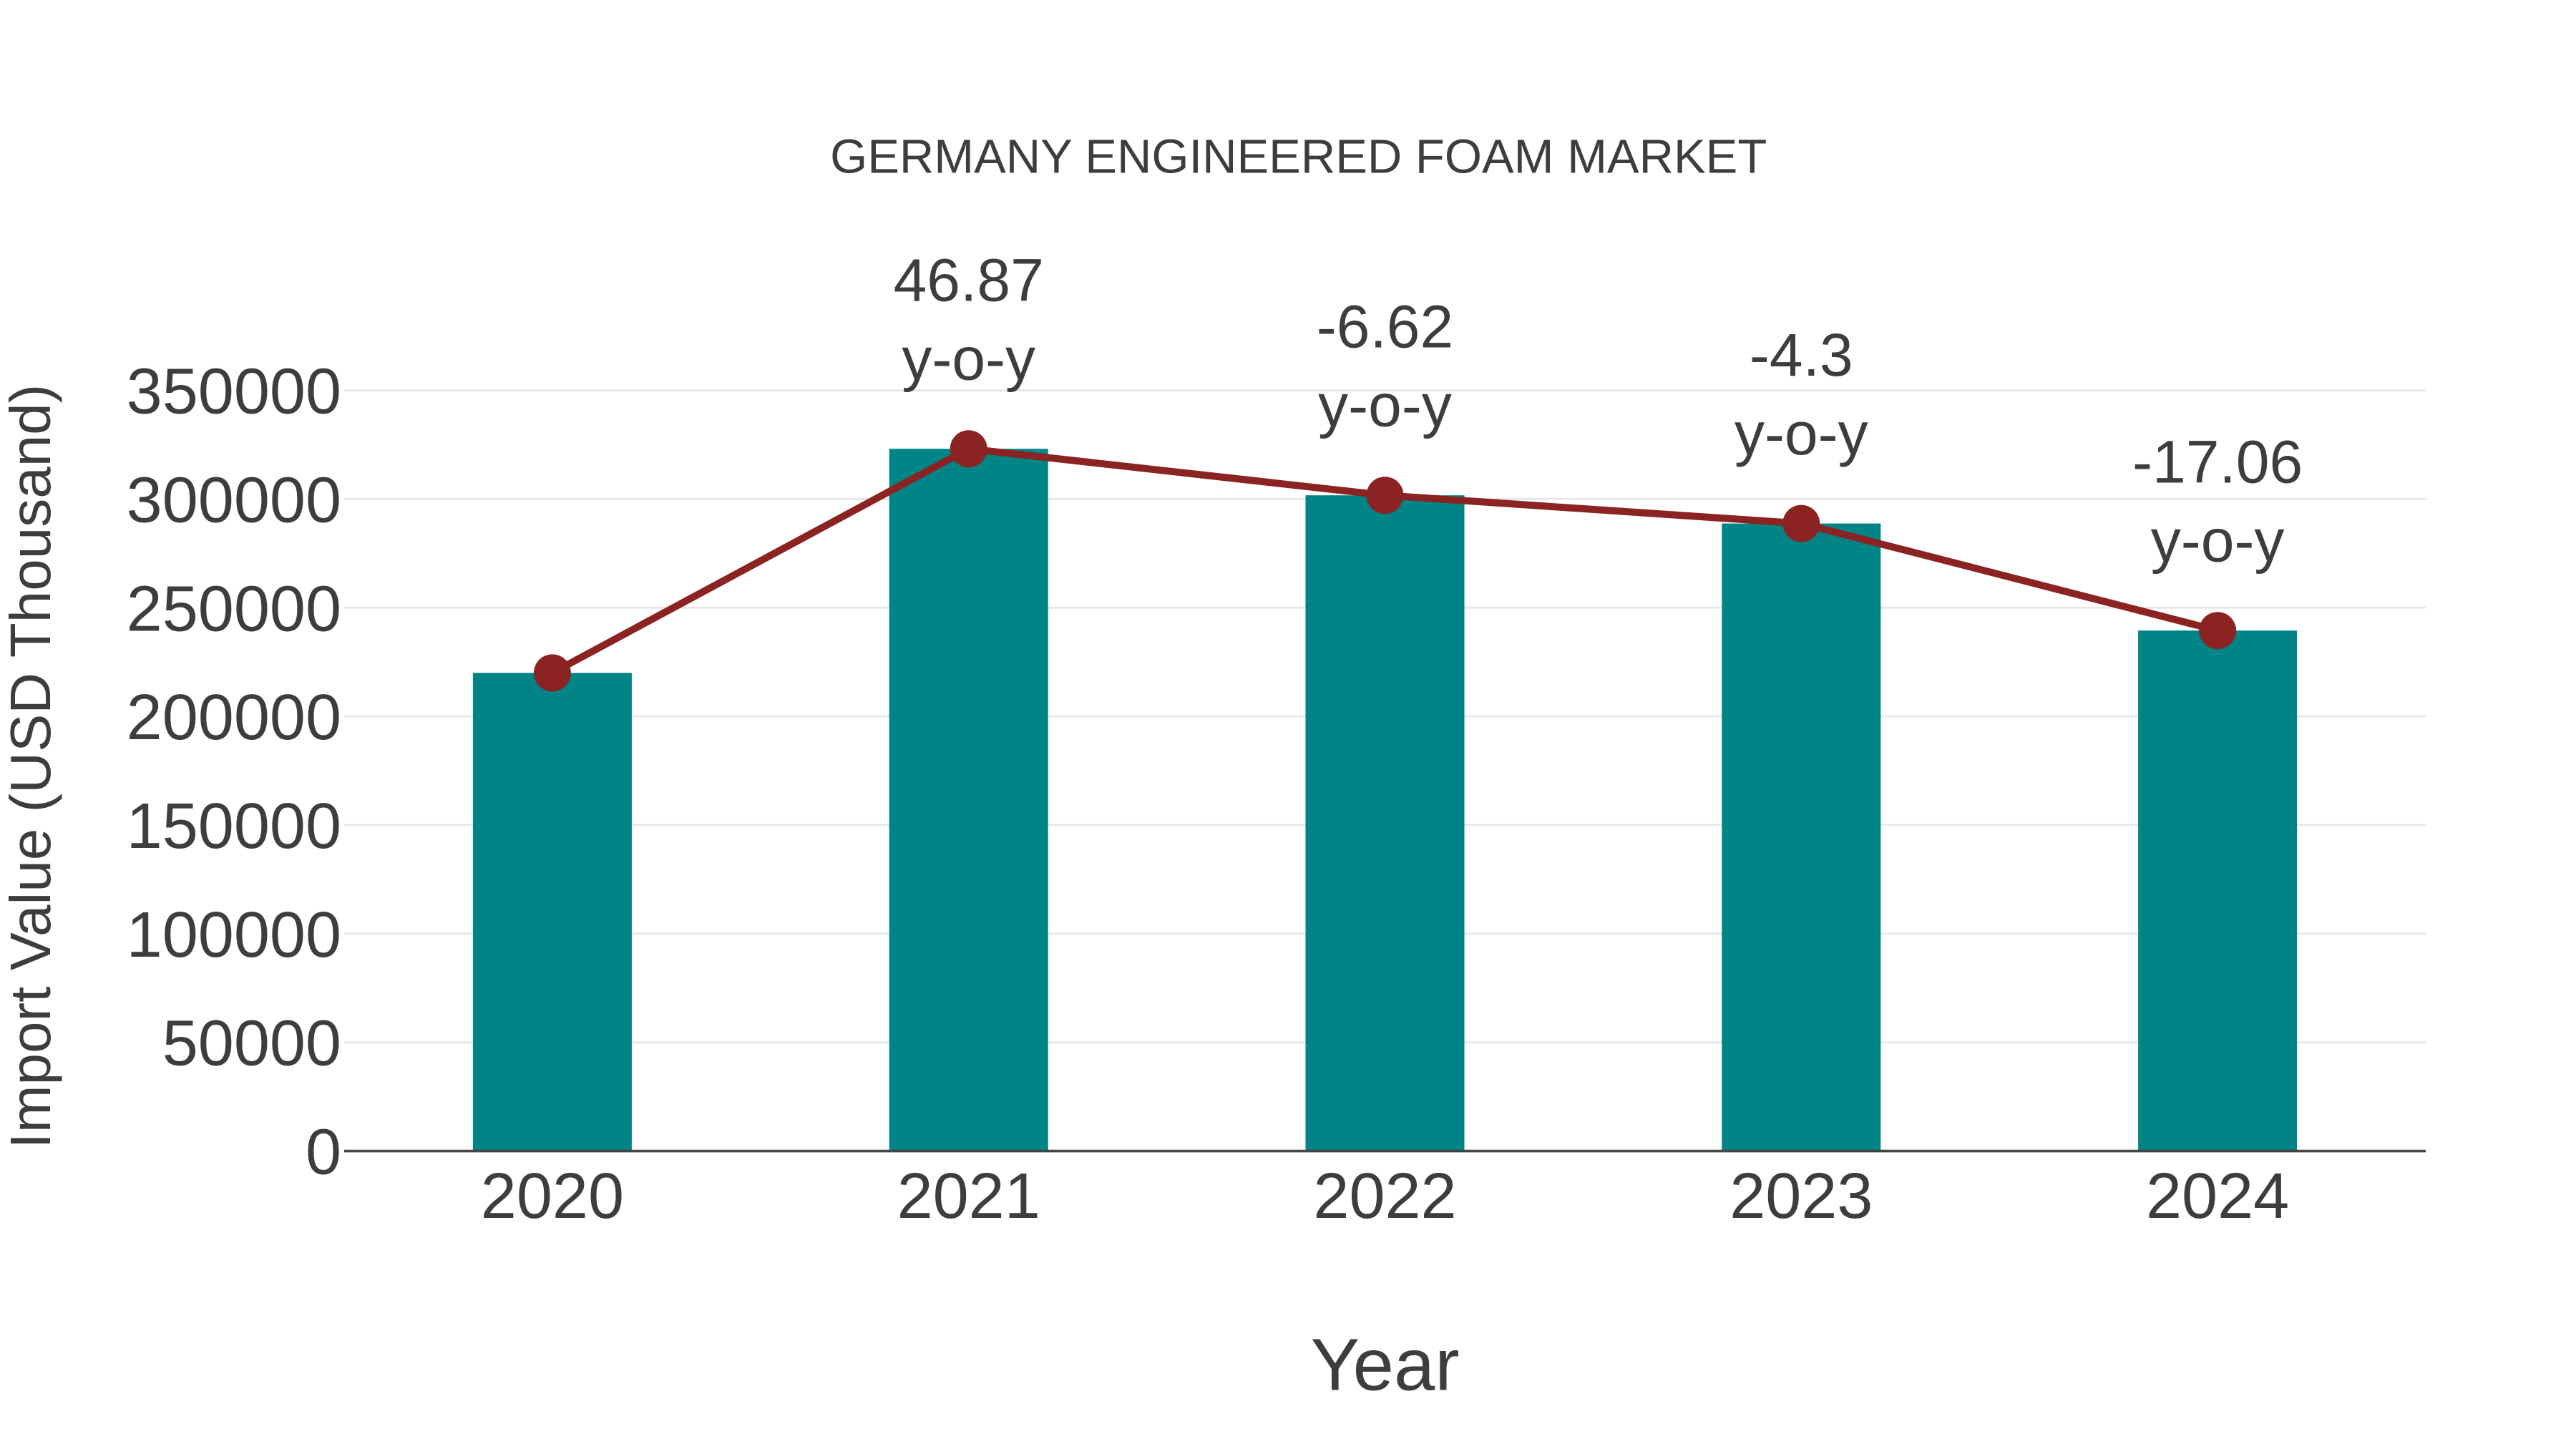 The image size is (2576, 1449). Describe the element at coordinates (234, 609) in the screenshot. I see `svg-text: 250000` at that location.